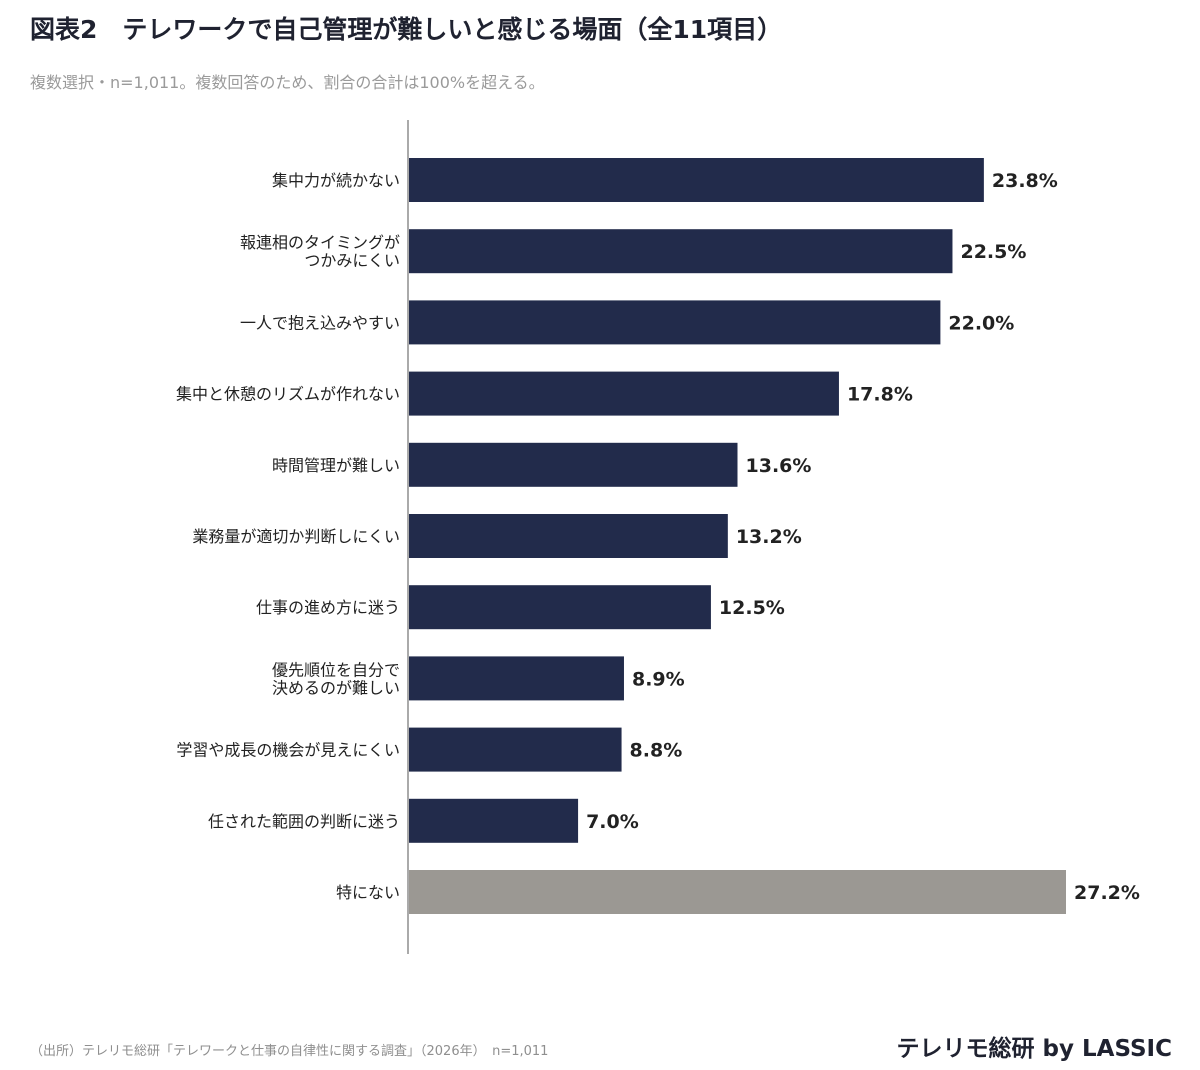 This screenshot has width=1200, height=1070. What do you see at coordinates (612, 822) in the screenshot?
I see `data-label: 7.0%` at bounding box center [612, 822].